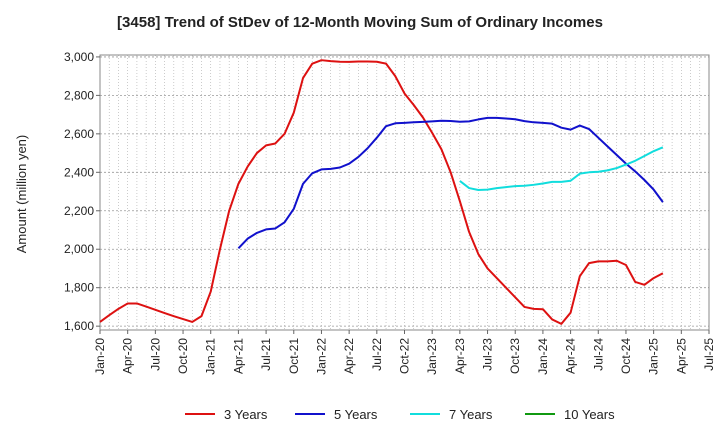 The width and height of the screenshot is (720, 440). I want to click on x-tick-label: Apr-21, so click(238, 356).